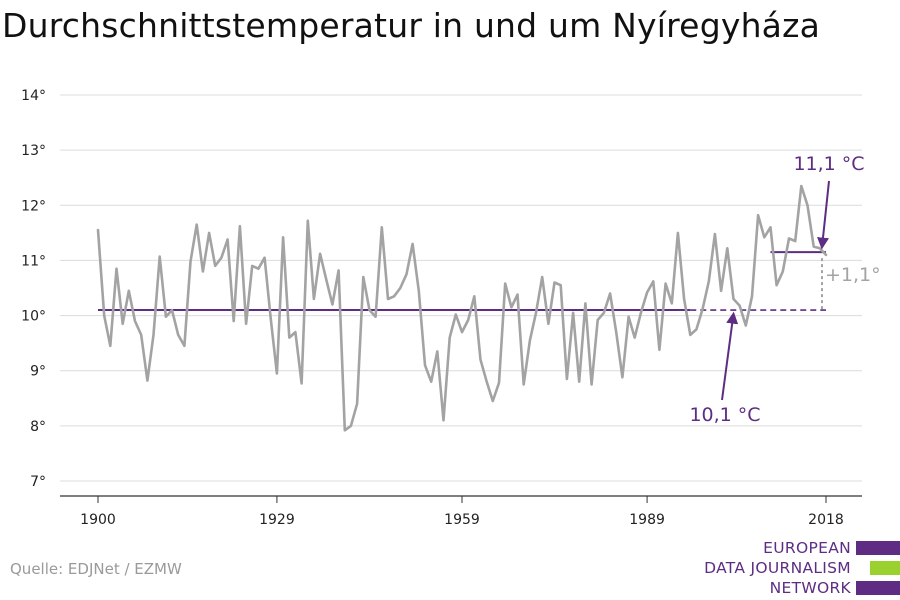 This screenshot has width=900, height=600. I want to click on baseline-arrow, so click(730, 356).